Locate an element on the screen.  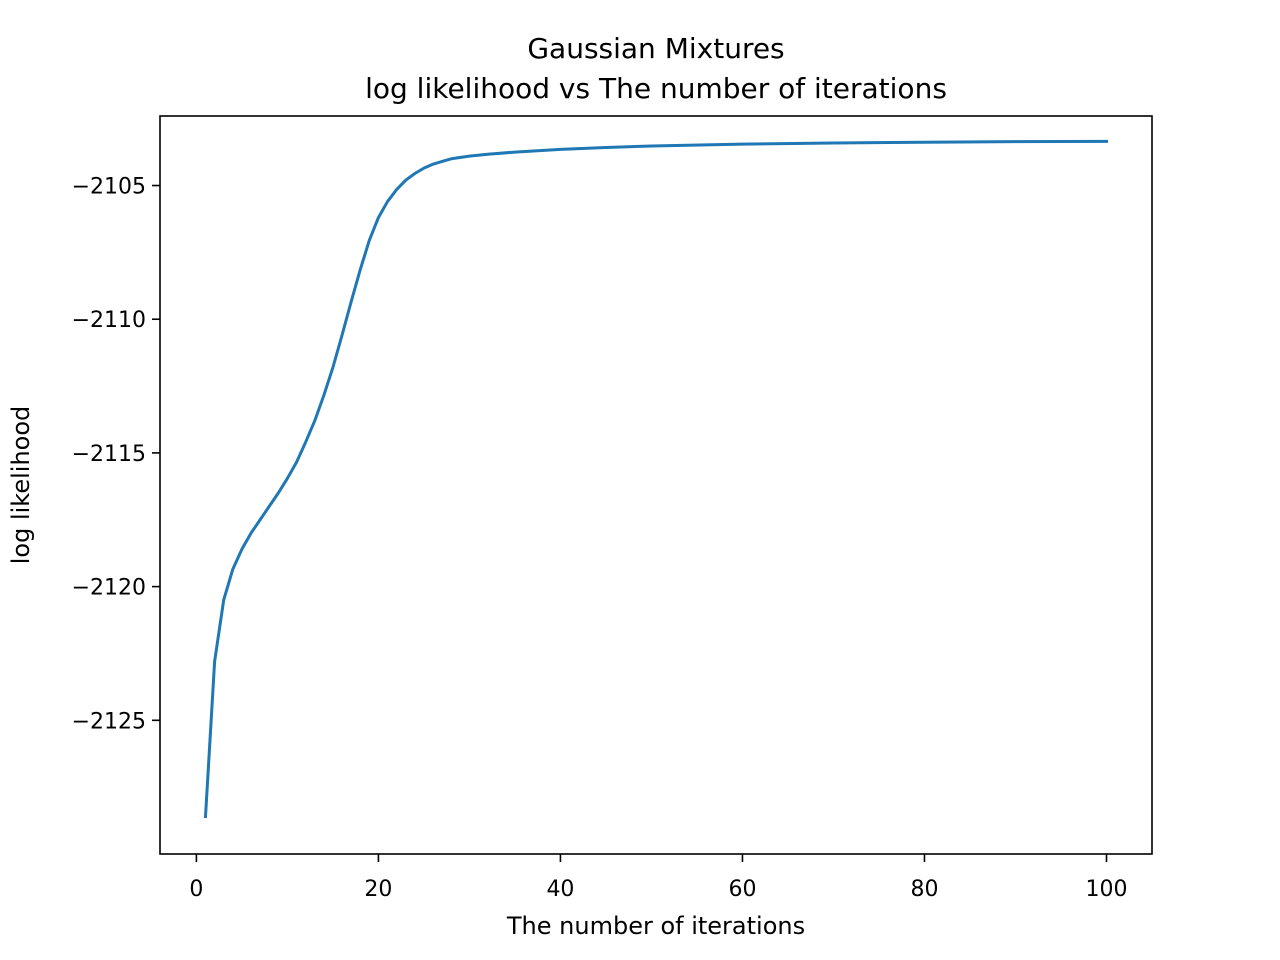
y-tick-label: −2115 is located at coordinates (109, 454).